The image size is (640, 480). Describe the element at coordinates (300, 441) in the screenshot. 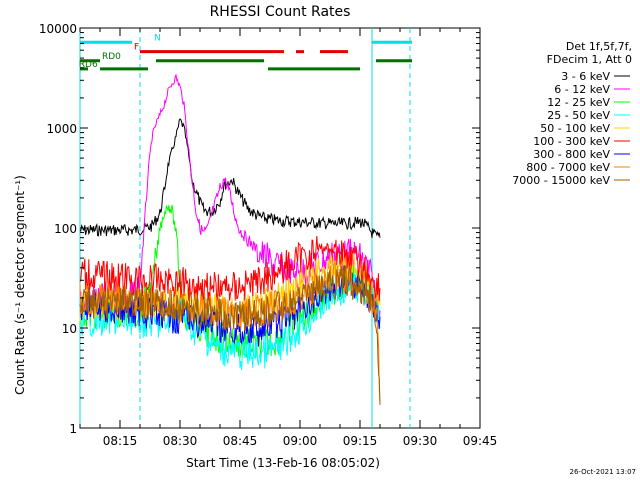

I see `x-tick-label-3: 09:00` at that location.